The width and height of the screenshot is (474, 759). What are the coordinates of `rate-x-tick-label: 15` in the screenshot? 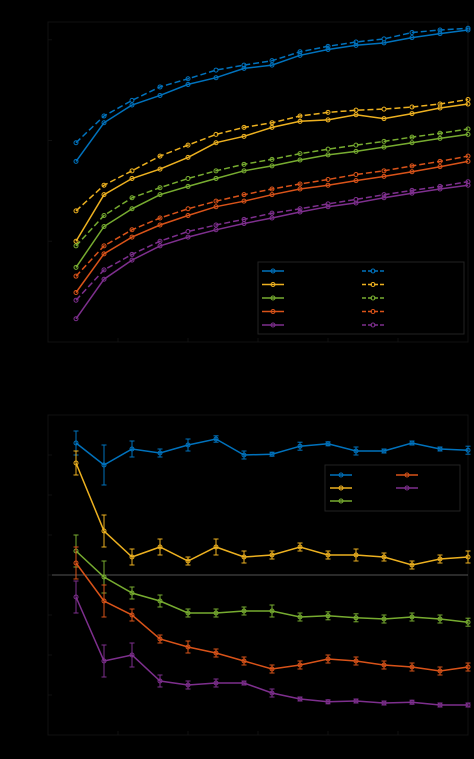 It's located at (258, 352).